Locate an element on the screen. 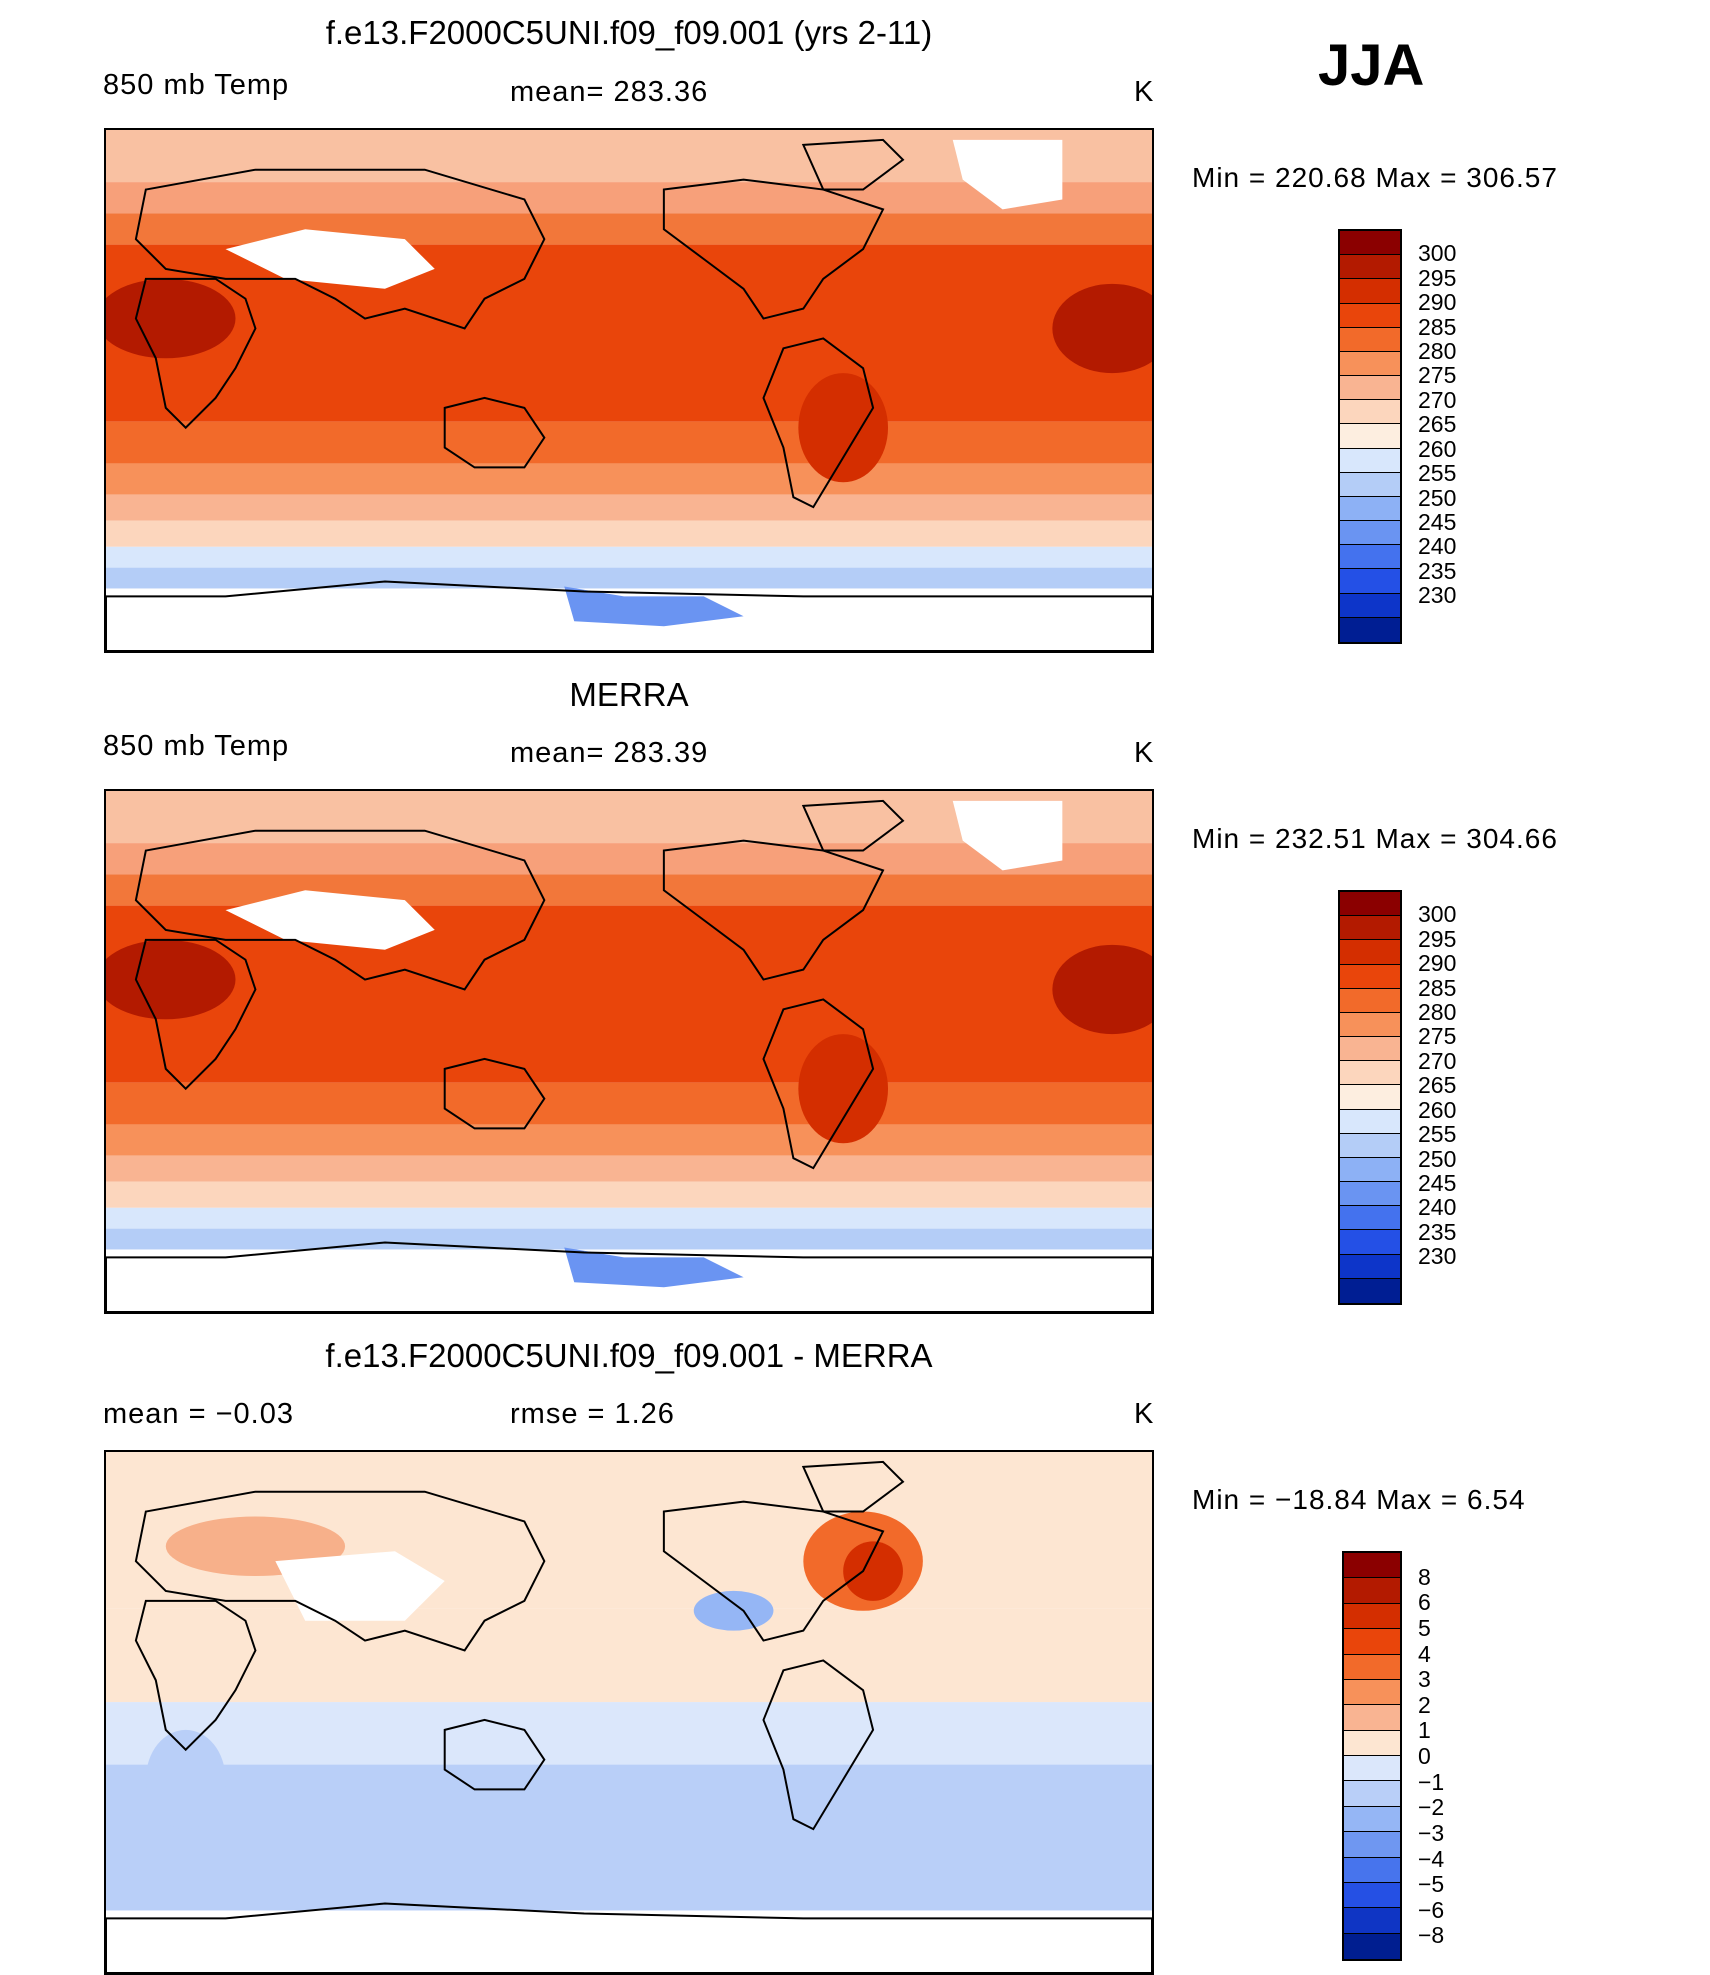 The image size is (1710, 1975). panel-3-mean-label: mean = −0.03 is located at coordinates (198, 1414).